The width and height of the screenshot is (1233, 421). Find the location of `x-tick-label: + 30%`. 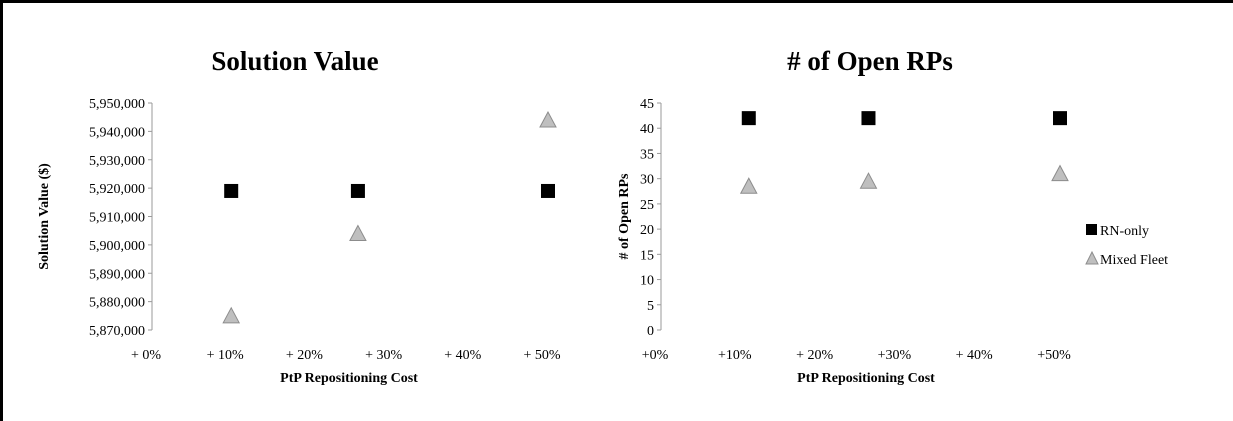

x-tick-label: + 30% is located at coordinates (383, 355).